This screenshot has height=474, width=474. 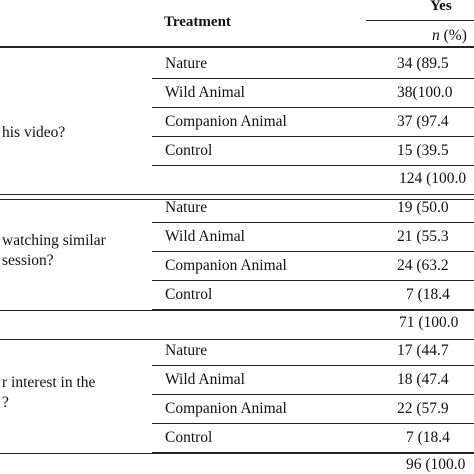 What do you see at coordinates (423, 379) in the screenshot?
I see `yes-value-cell: 18 (47.4` at bounding box center [423, 379].